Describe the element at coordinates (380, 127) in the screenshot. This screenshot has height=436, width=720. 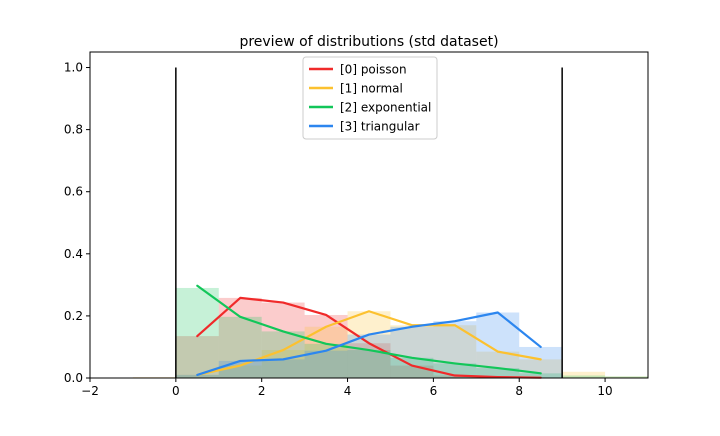
I see `legend-label: [3] triangular` at that location.